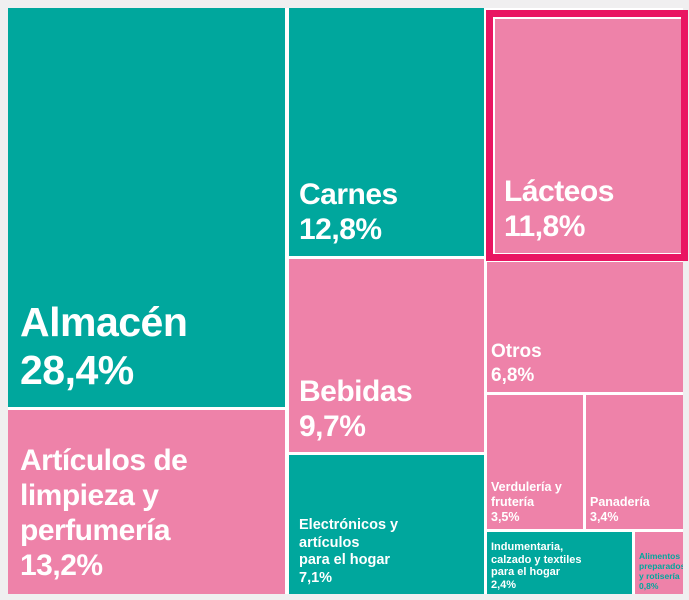 Image resolution: width=689 pixels, height=600 pixels. I want to click on treemap-tile-lacteos: Lácteos 11,8%, so click(588, 136).